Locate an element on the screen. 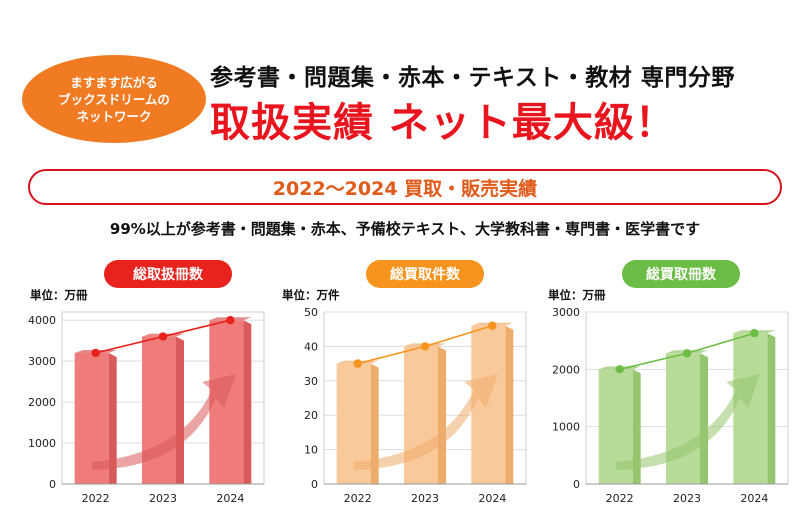 This screenshot has width=810, height=520. chart-purchase-books: 0 1000 2000 3000 2022 2023 2024 is located at coordinates (670, 405).